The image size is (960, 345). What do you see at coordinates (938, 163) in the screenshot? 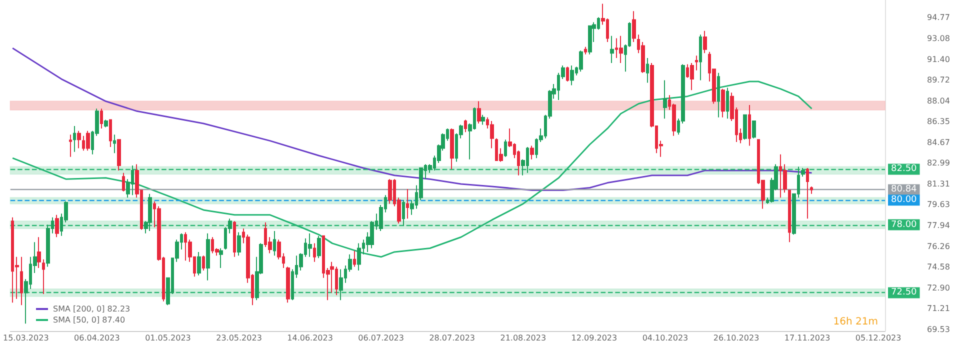
I see `y-tick-label: 82.99` at bounding box center [938, 163].